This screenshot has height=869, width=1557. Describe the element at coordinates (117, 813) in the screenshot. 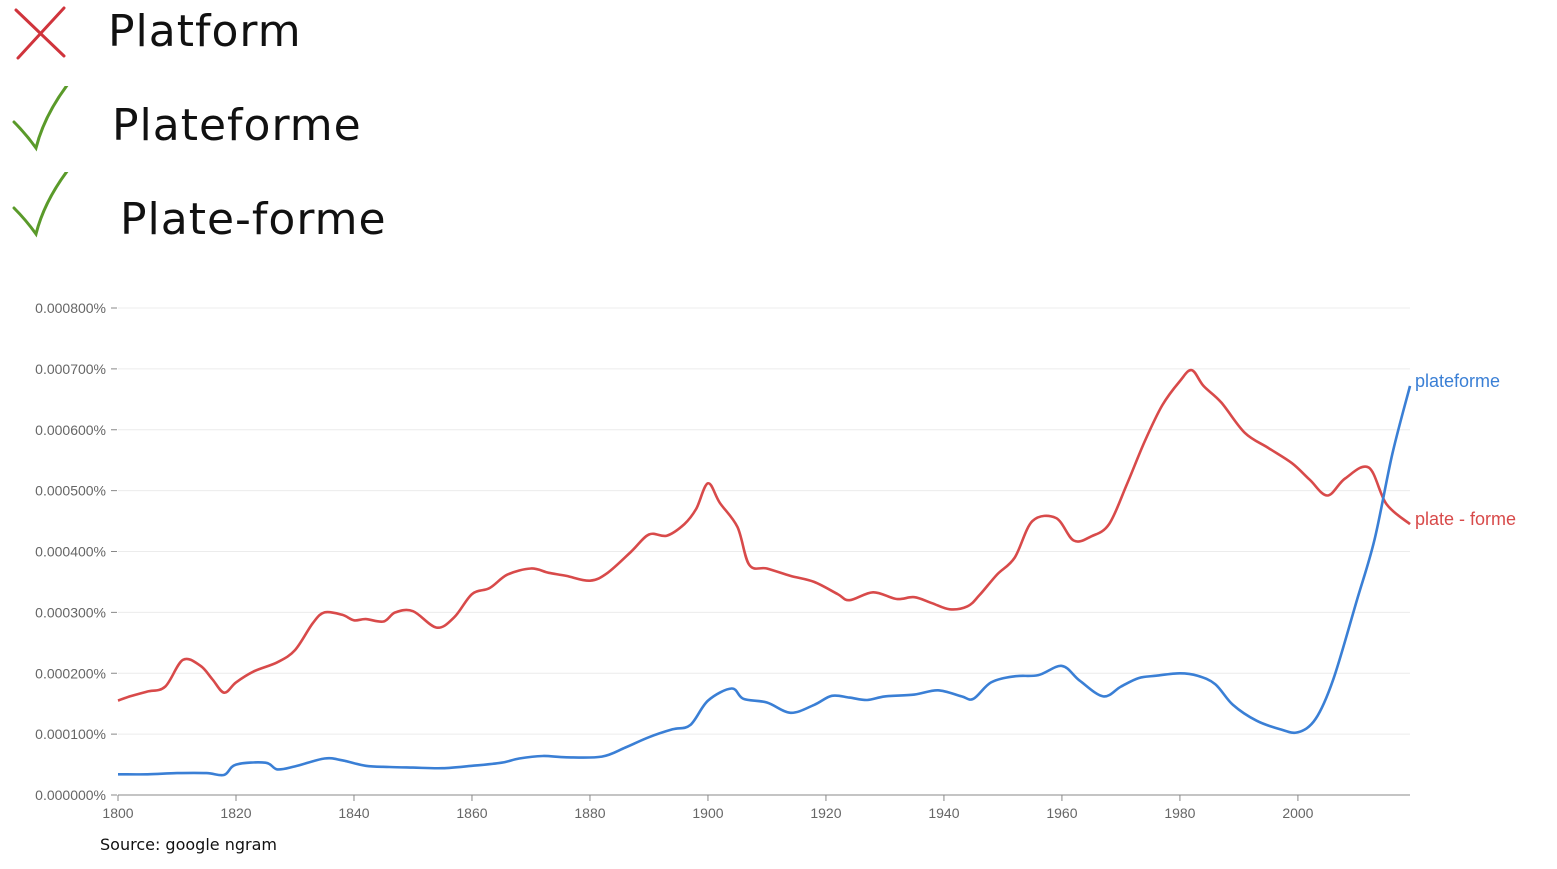

I see `x-tick-label: 1800` at that location.